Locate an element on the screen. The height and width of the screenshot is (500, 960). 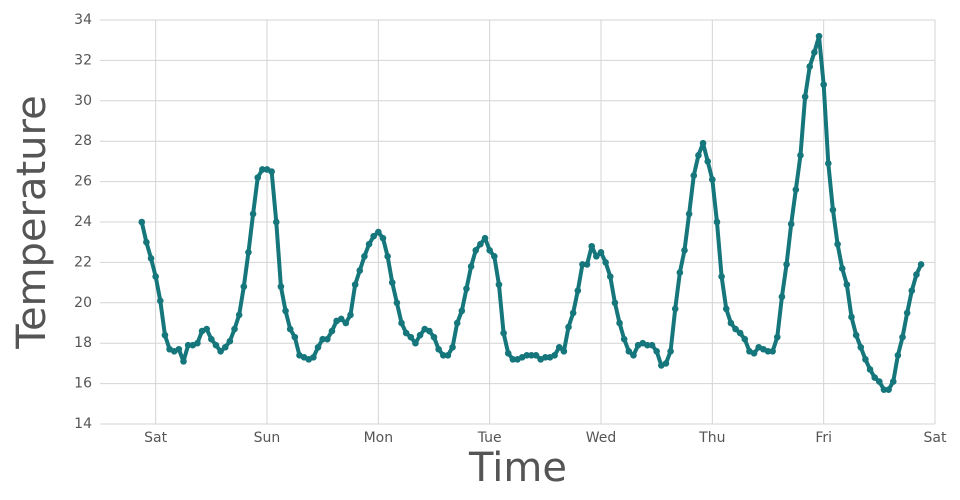
y-tick-label: 30 is located at coordinates (83, 101).